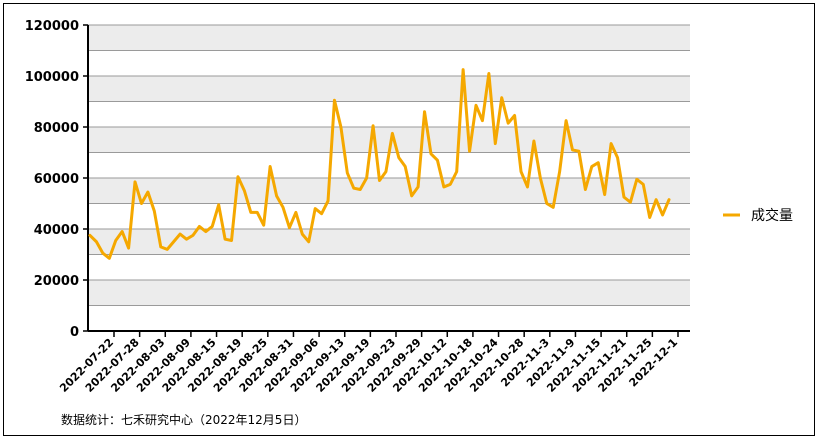 Image resolution: width=820 pixels, height=441 pixels. I want to click on y-tick-label: 20000, so click(56, 281).